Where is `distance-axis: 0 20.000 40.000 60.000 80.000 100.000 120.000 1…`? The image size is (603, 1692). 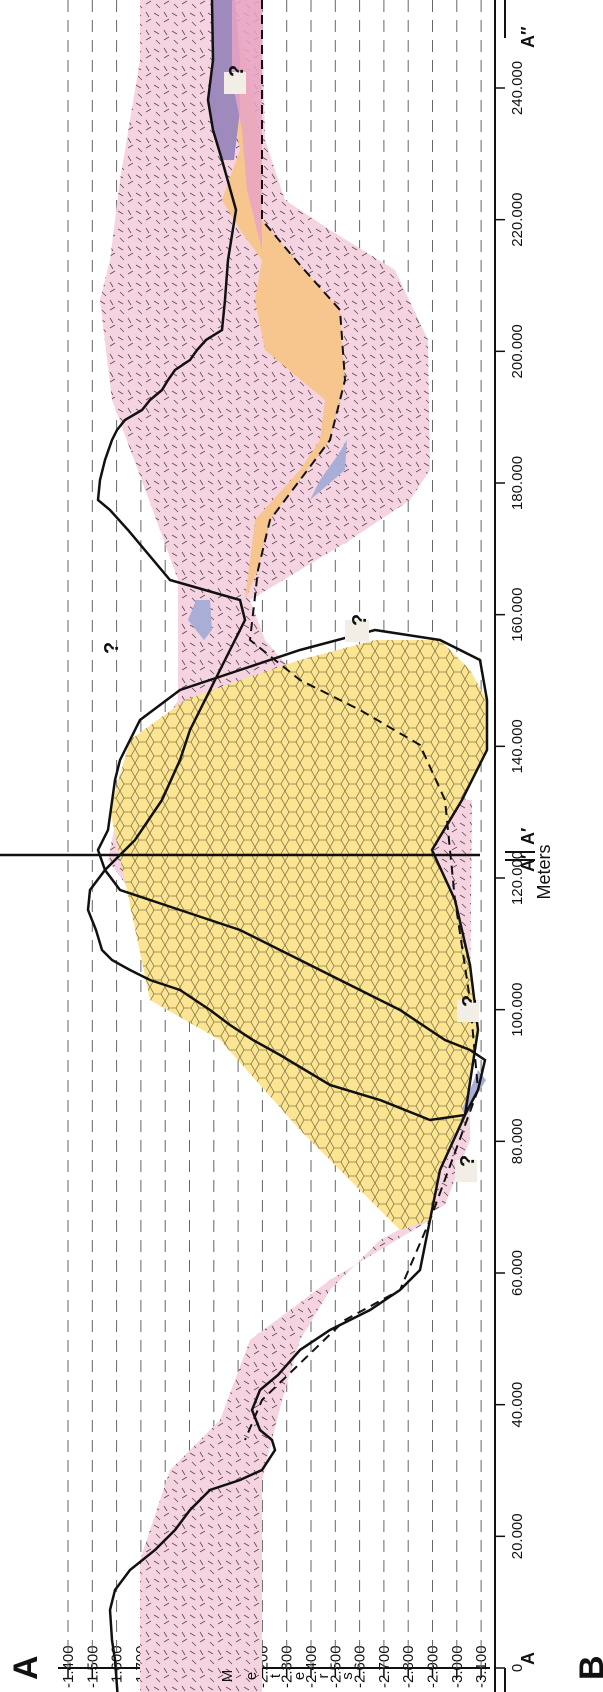 distance-axis: 0 20.000 40.000 60.000 80.000 100.000 120.000 1… is located at coordinates (510, 866).